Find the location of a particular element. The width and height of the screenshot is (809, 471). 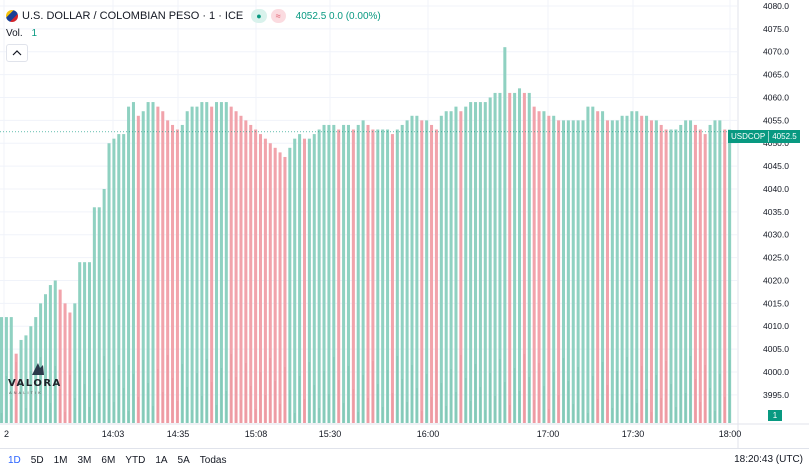

chevron-up-icon is located at coordinates (17, 53).